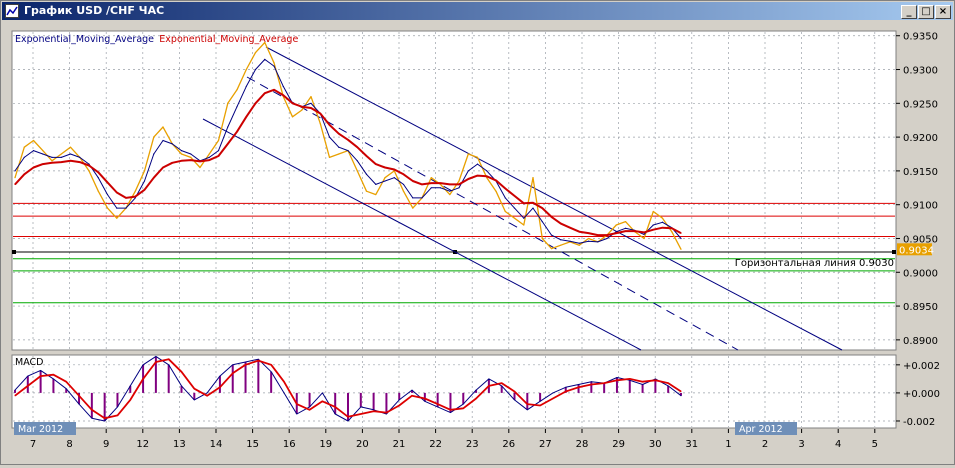 The height and width of the screenshot is (468, 955). What do you see at coordinates (14, 252) in the screenshot?
I see `horizontal-line-handle` at bounding box center [14, 252].